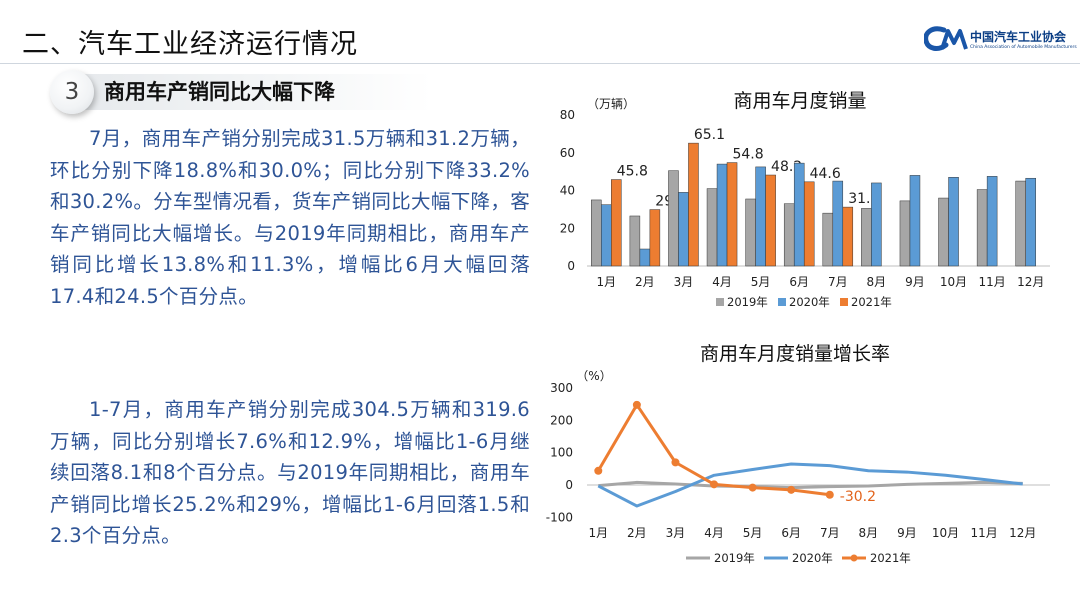 The width and height of the screenshot is (1080, 608). What do you see at coordinates (709, 135) in the screenshot?
I see `bar-data-label: 65.1` at bounding box center [709, 135].